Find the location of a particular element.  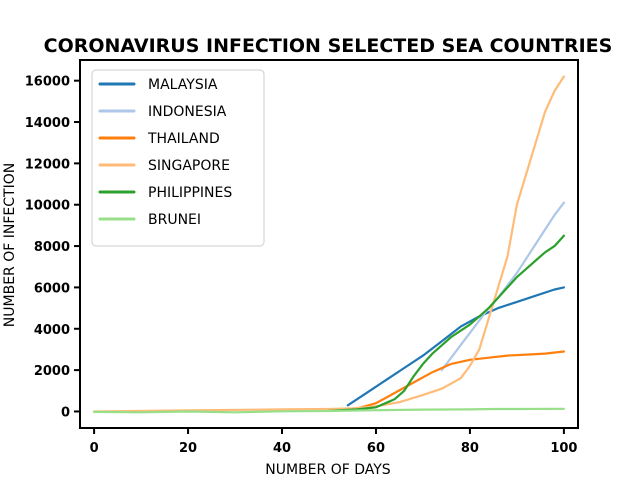

y-tick-label: 14000 is located at coordinates (47, 123).